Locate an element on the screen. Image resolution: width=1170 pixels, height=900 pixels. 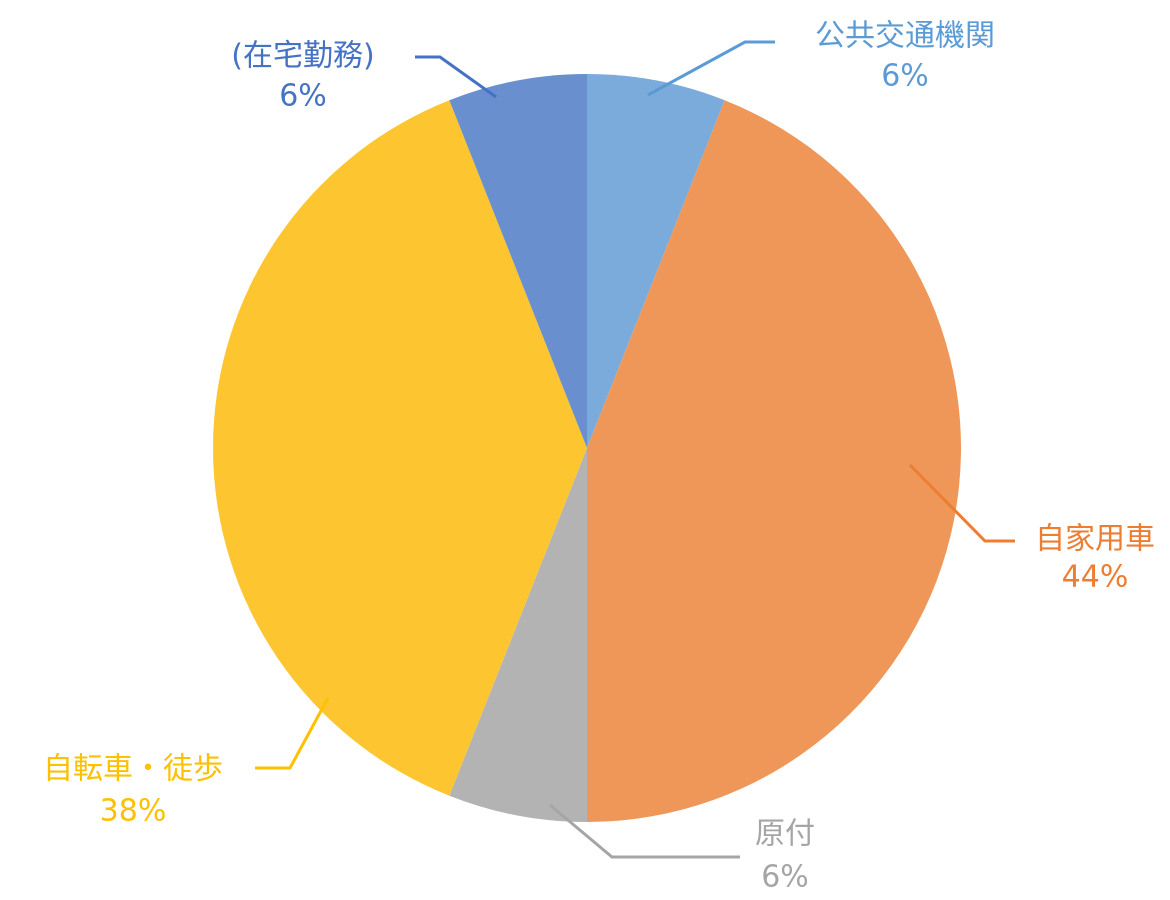
category-label: 自転車・徒歩 is located at coordinates (133, 769).